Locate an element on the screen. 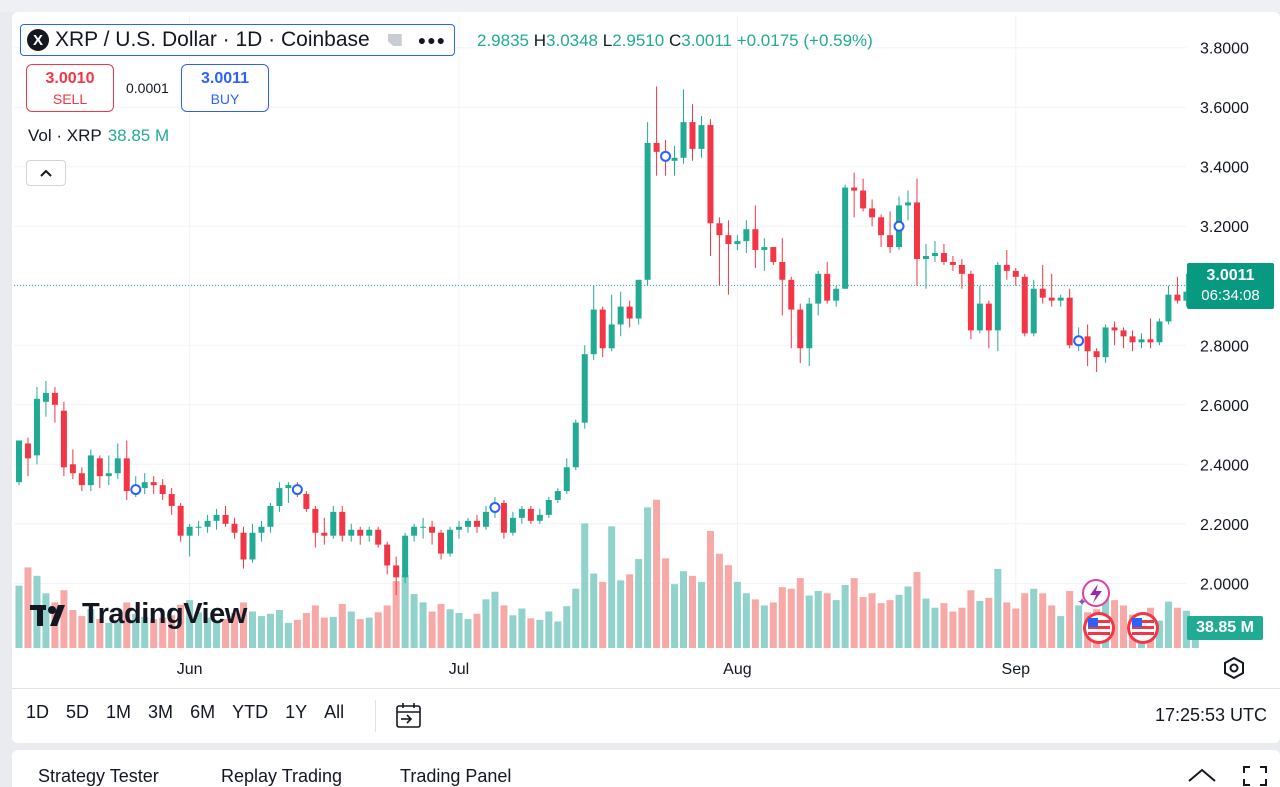  sell-button: 3.0010 SELL is located at coordinates (70, 88).